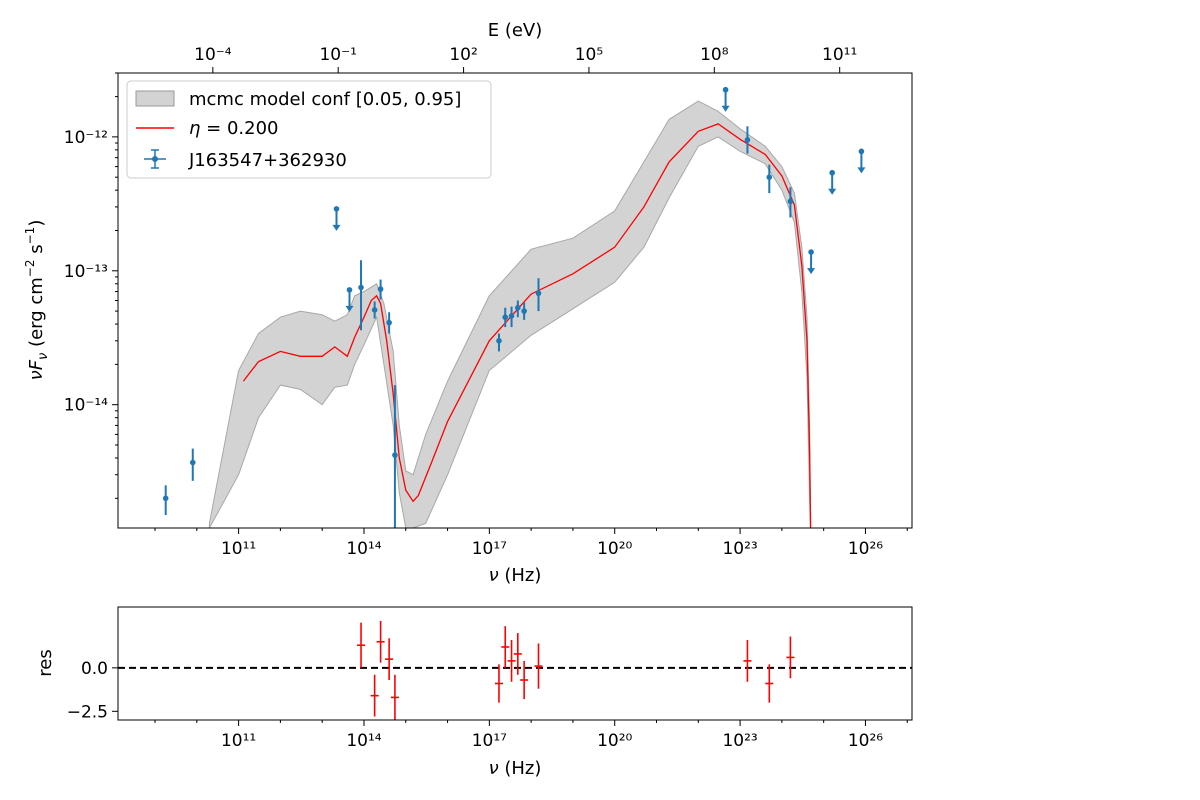  What do you see at coordinates (515, 575) in the screenshot?
I see `main-x-axis-label: ν (Hz)` at bounding box center [515, 575].